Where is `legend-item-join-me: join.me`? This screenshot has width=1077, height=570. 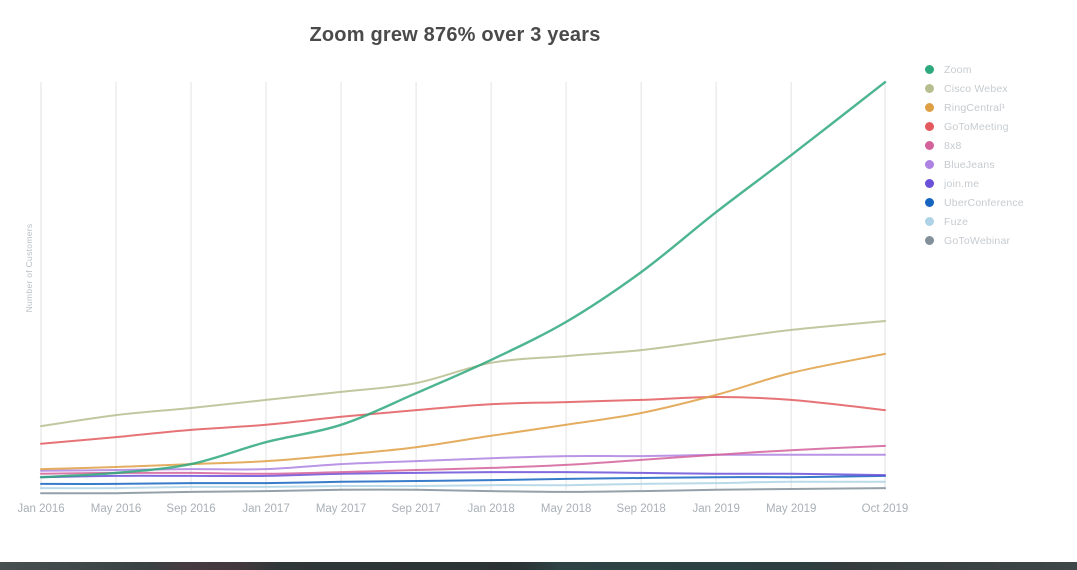 legend-item-join-me: join.me is located at coordinates (974, 183).